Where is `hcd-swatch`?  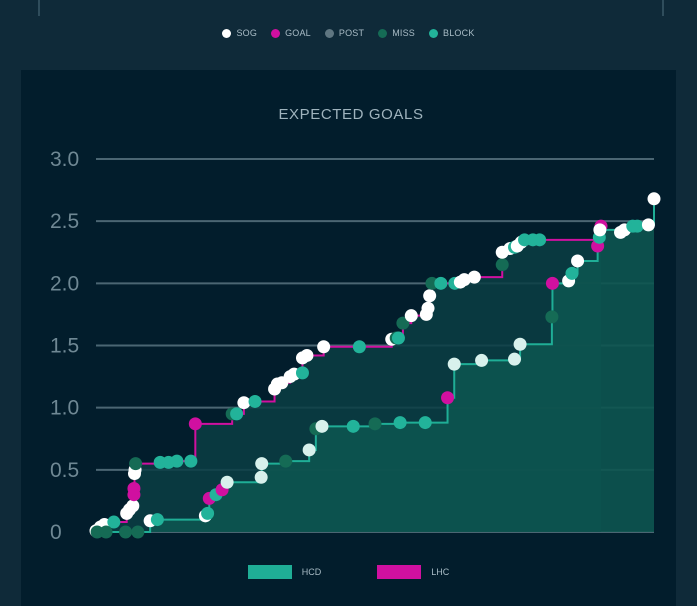 hcd-swatch is located at coordinates (269, 572).